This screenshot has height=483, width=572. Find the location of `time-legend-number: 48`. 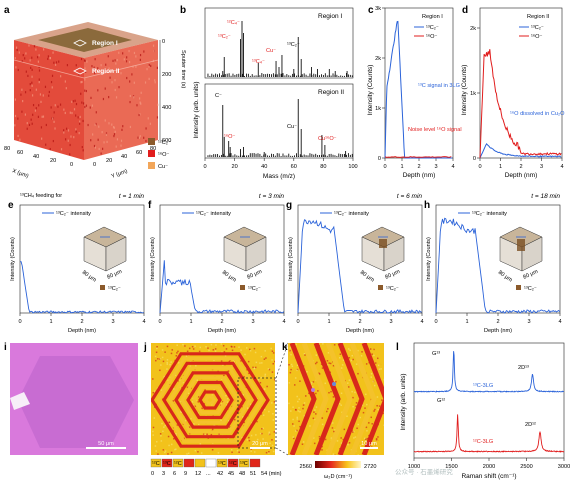

time-legend-number: 48 is located at coordinates (242, 474).